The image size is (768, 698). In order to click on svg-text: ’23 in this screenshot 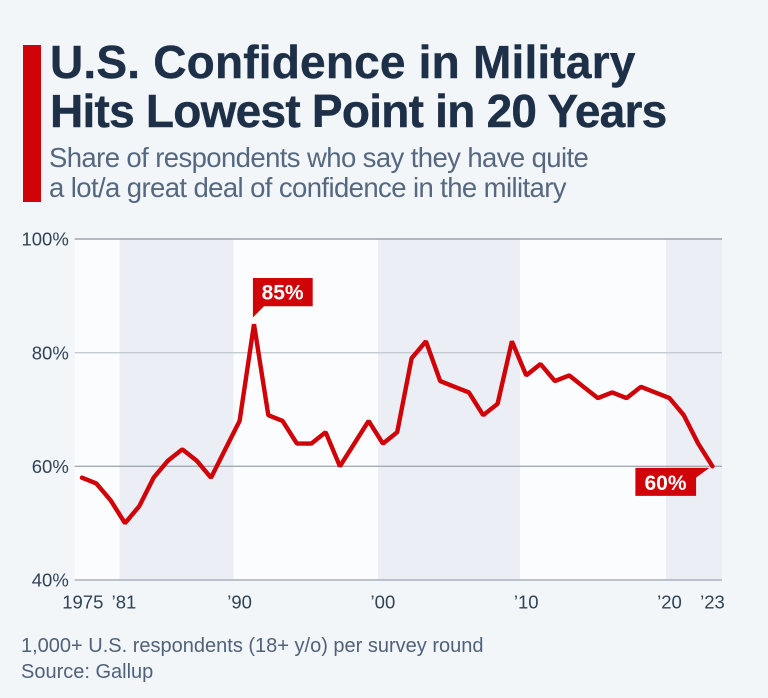, I will do `click(712, 601)`.